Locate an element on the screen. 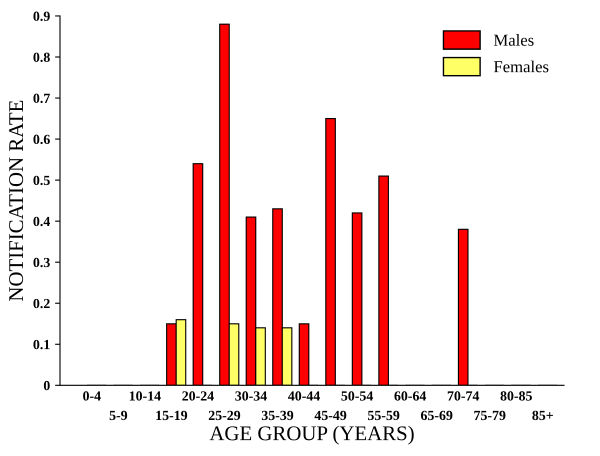  y-tick-label: 0.2 is located at coordinates (41, 303).